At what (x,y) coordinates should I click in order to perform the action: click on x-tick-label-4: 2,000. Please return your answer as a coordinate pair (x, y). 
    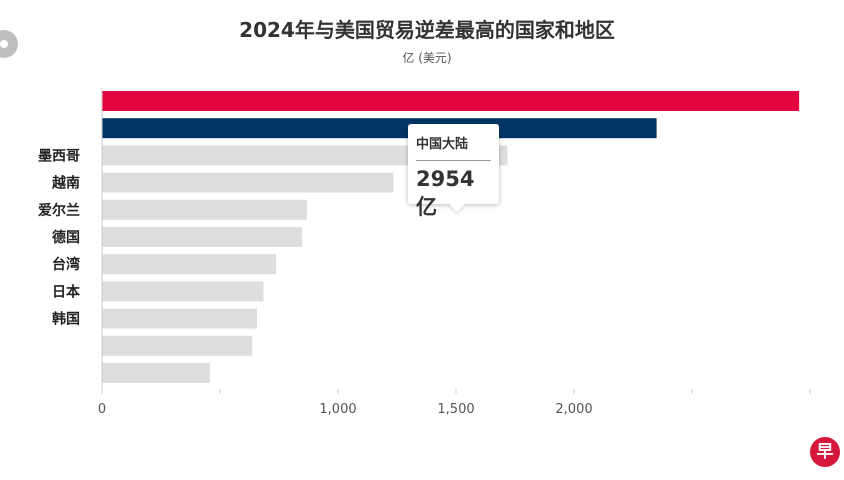
    Looking at the image, I should click on (573, 409).